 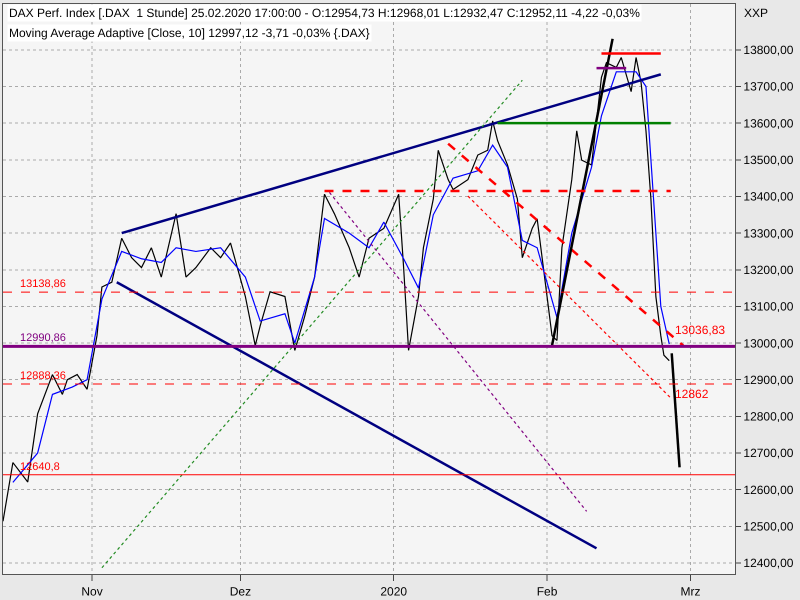 I want to click on chart-title: DAX Perf. Index [.DAX 1 Stunde] 25.02.2020 17:00:00 - O:12954,73 H:12968,01 L:12932,47 C:12952,11 -4,22 -0,03%, so click(x=324, y=13).